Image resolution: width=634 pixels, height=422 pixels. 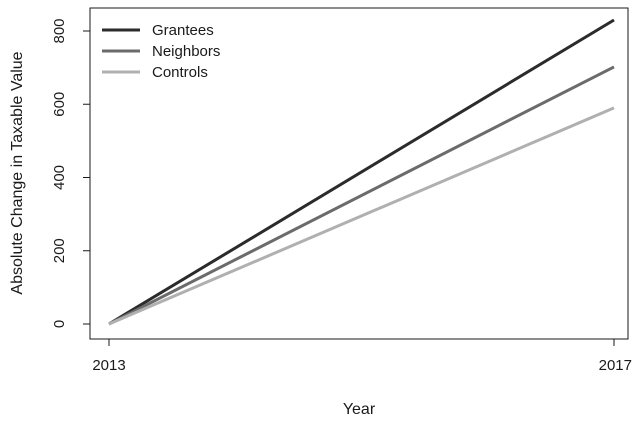 What do you see at coordinates (108, 365) in the screenshot?
I see `x-tick-label: 2013` at bounding box center [108, 365].